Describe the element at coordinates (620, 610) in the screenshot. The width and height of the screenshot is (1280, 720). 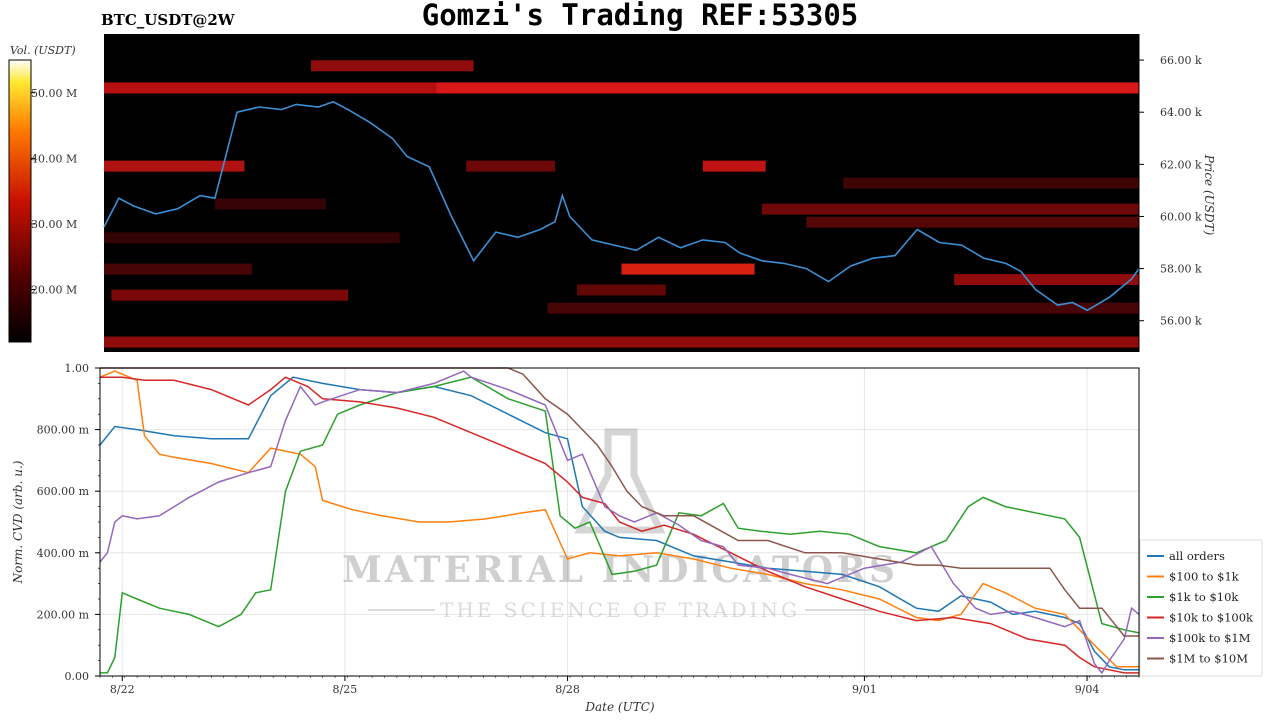
I see `watermark-line2: THE SCIENCE OF TRADING` at that location.